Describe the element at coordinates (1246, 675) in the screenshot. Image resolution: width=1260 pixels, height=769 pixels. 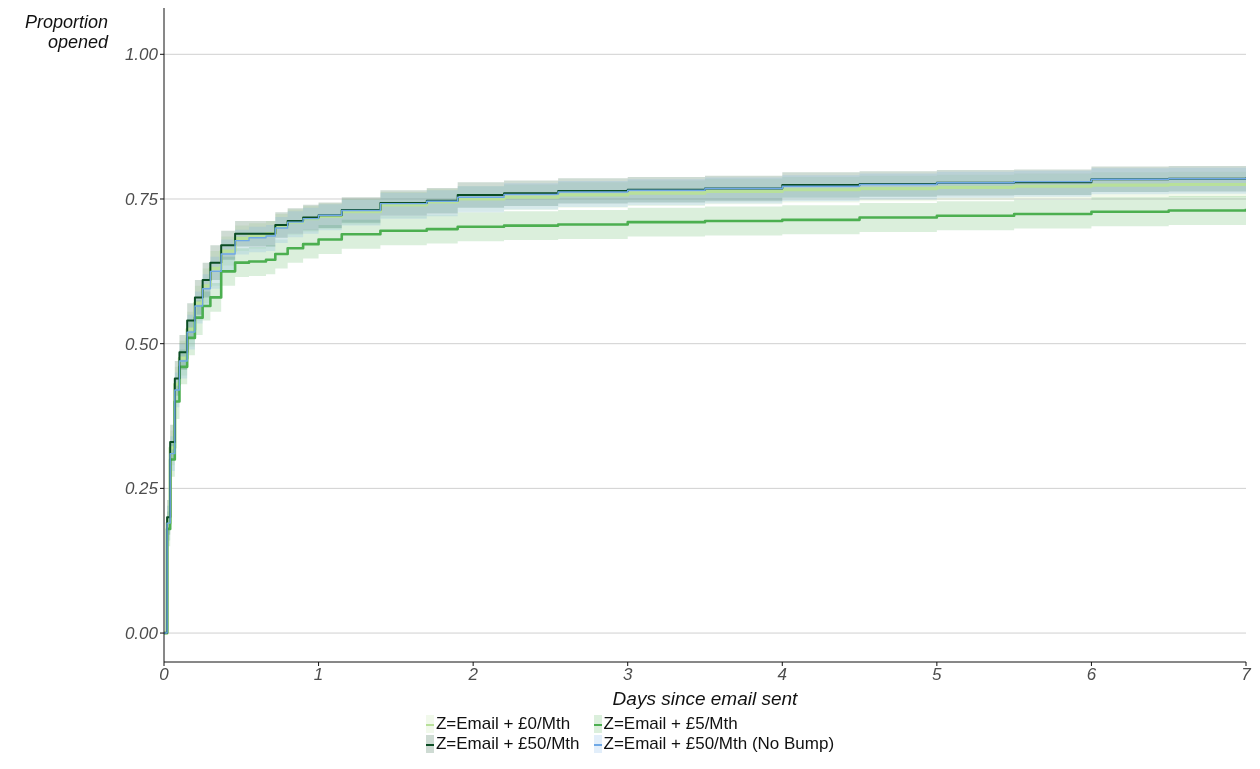
I see `x-tick-label: 7` at that location.